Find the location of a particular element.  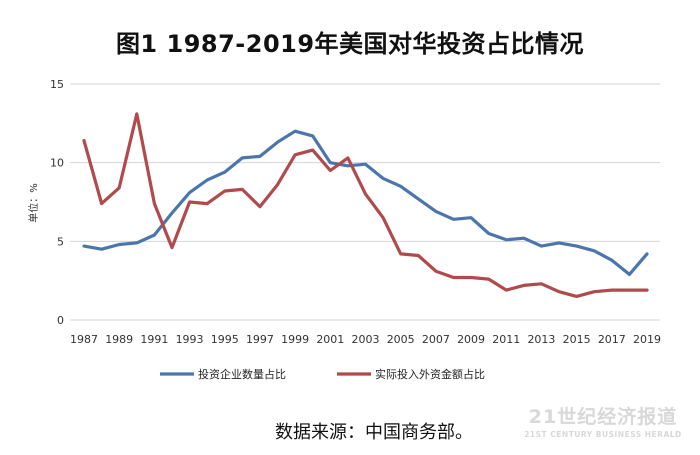

x-tick-label: 1987 is located at coordinates (84, 339).